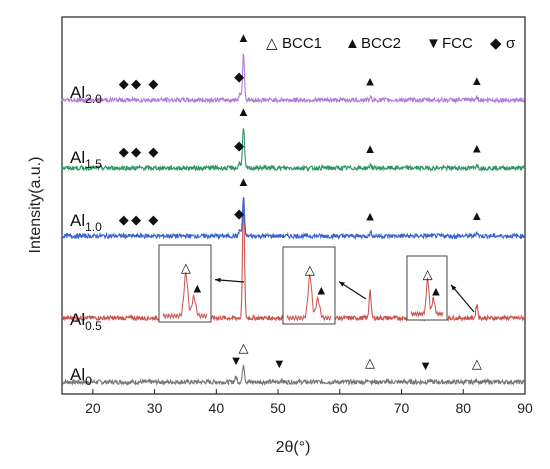  I want to click on series-label: Al0, so click(81, 376).